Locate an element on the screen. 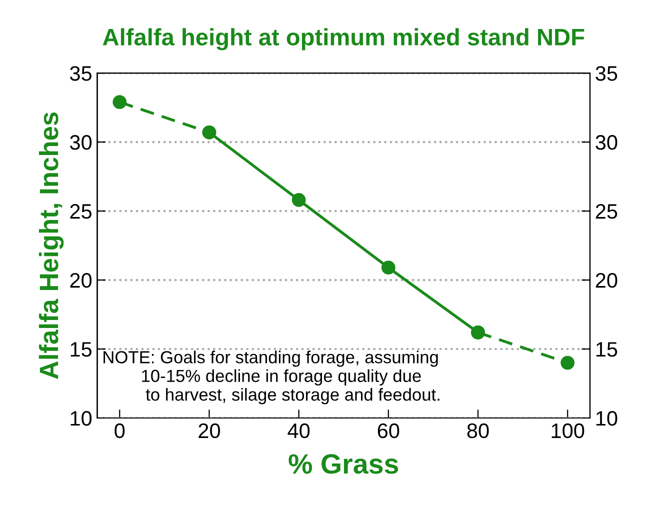 The image size is (657, 511). y-tick-label: 15 is located at coordinates (81, 349).